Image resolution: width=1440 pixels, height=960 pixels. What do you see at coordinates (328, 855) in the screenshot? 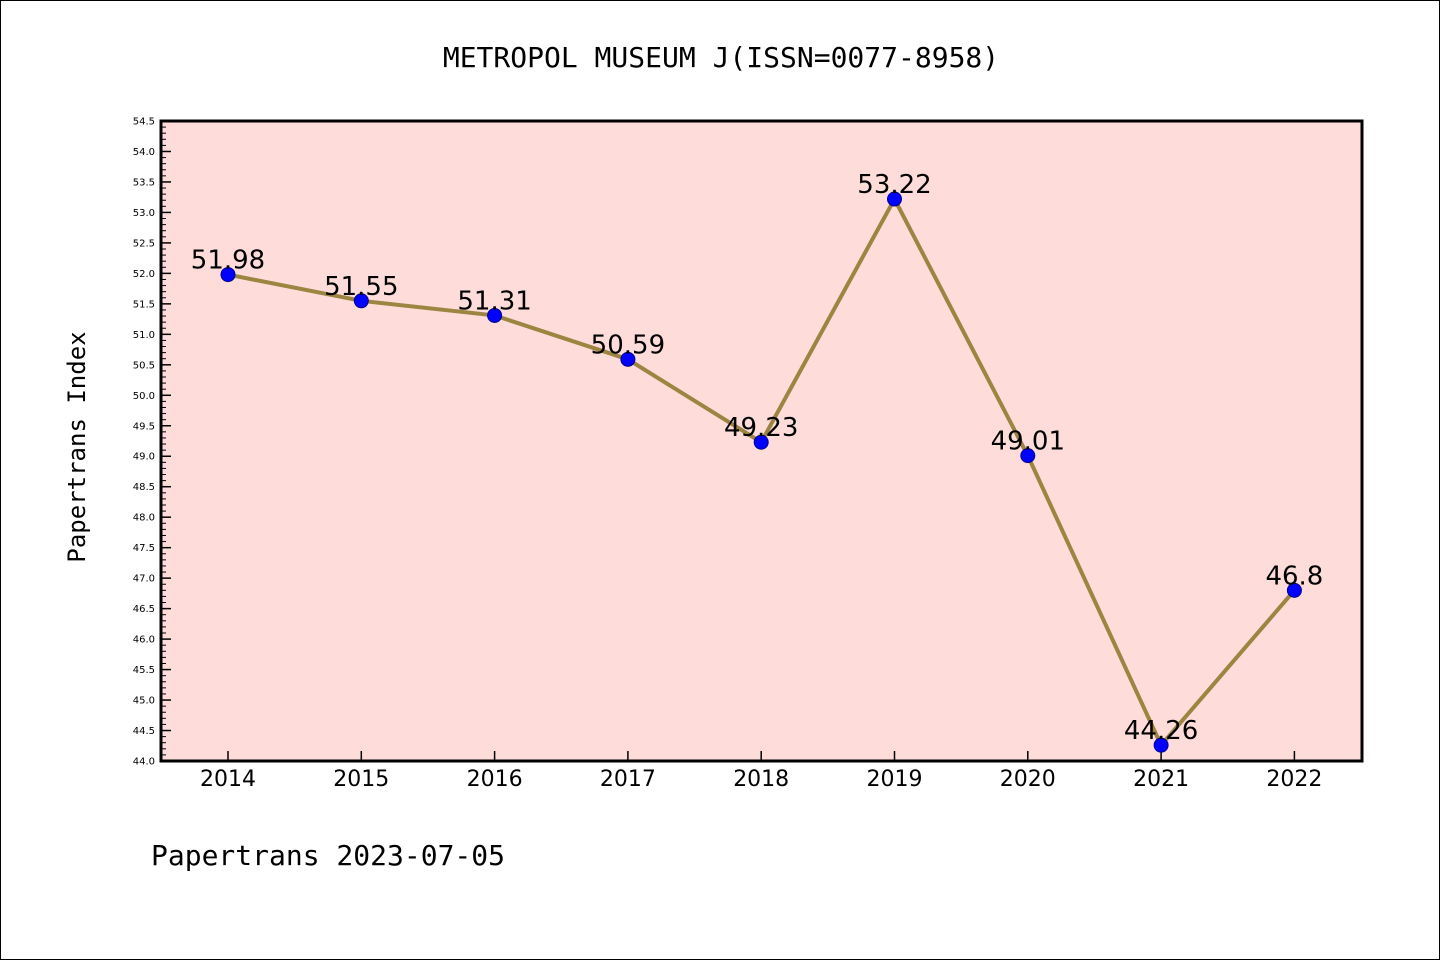
I see `footer-text: Papertrans 2023-07-05` at bounding box center [328, 855].